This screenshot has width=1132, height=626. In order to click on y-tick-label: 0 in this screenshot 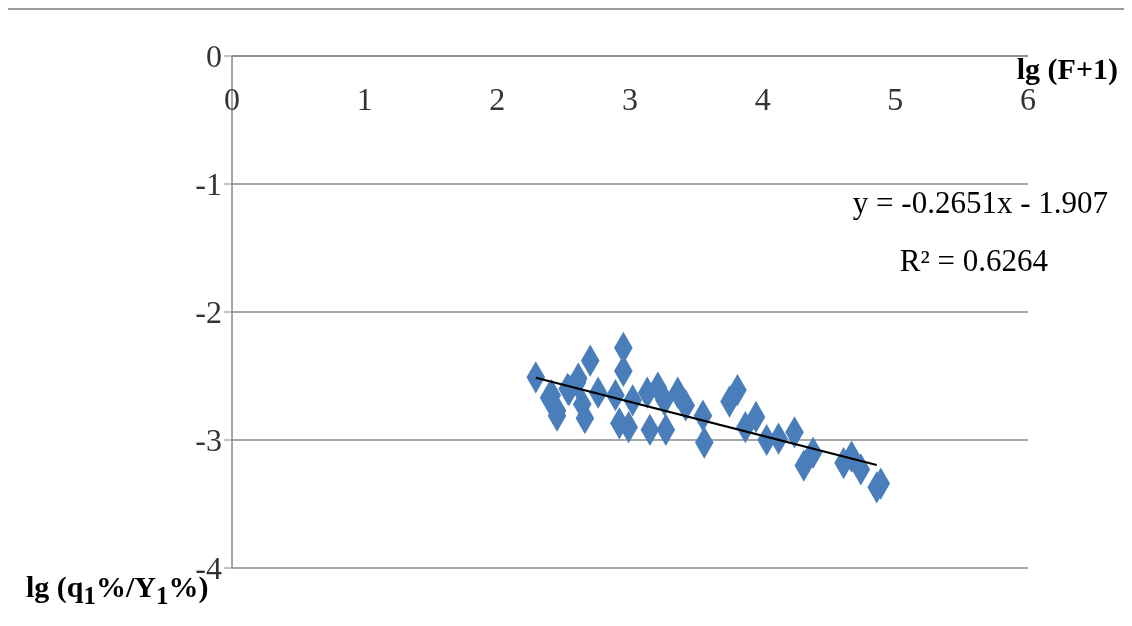, I will do `click(214, 56)`.